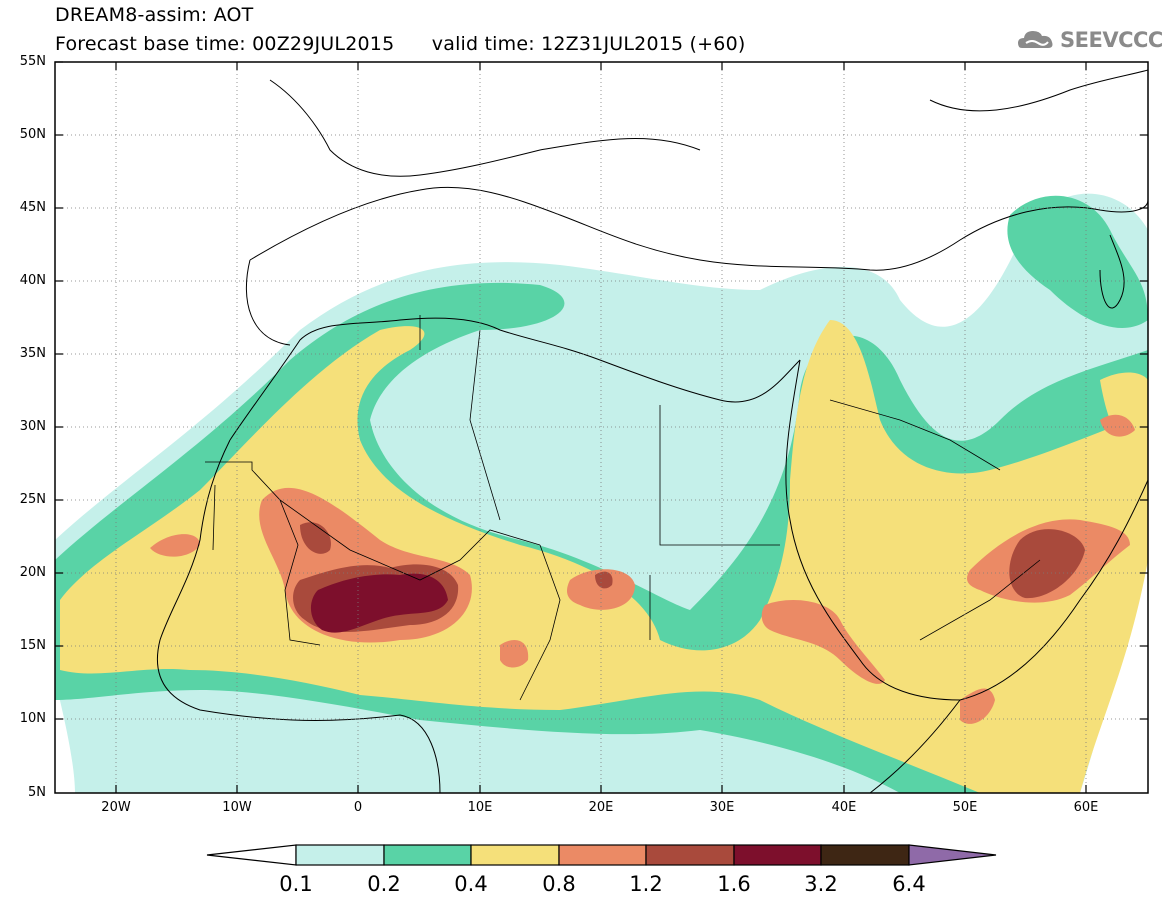 The width and height of the screenshot is (1165, 905). I want to click on lon-label: 10E, so click(480, 807).